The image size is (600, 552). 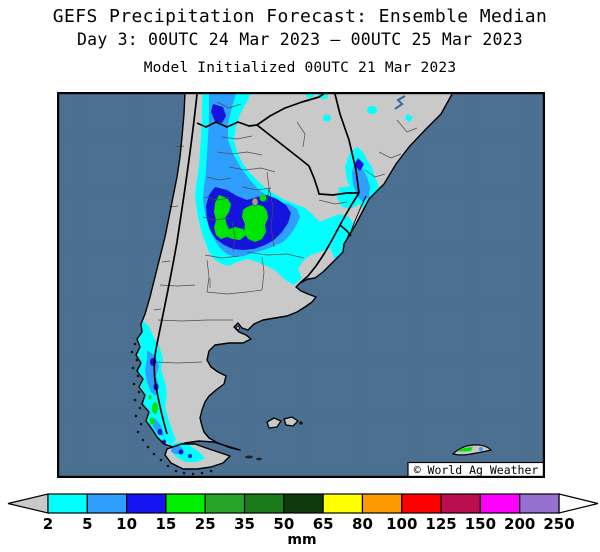 I want to click on colorbar-tick-125: 125, so click(x=440, y=524).